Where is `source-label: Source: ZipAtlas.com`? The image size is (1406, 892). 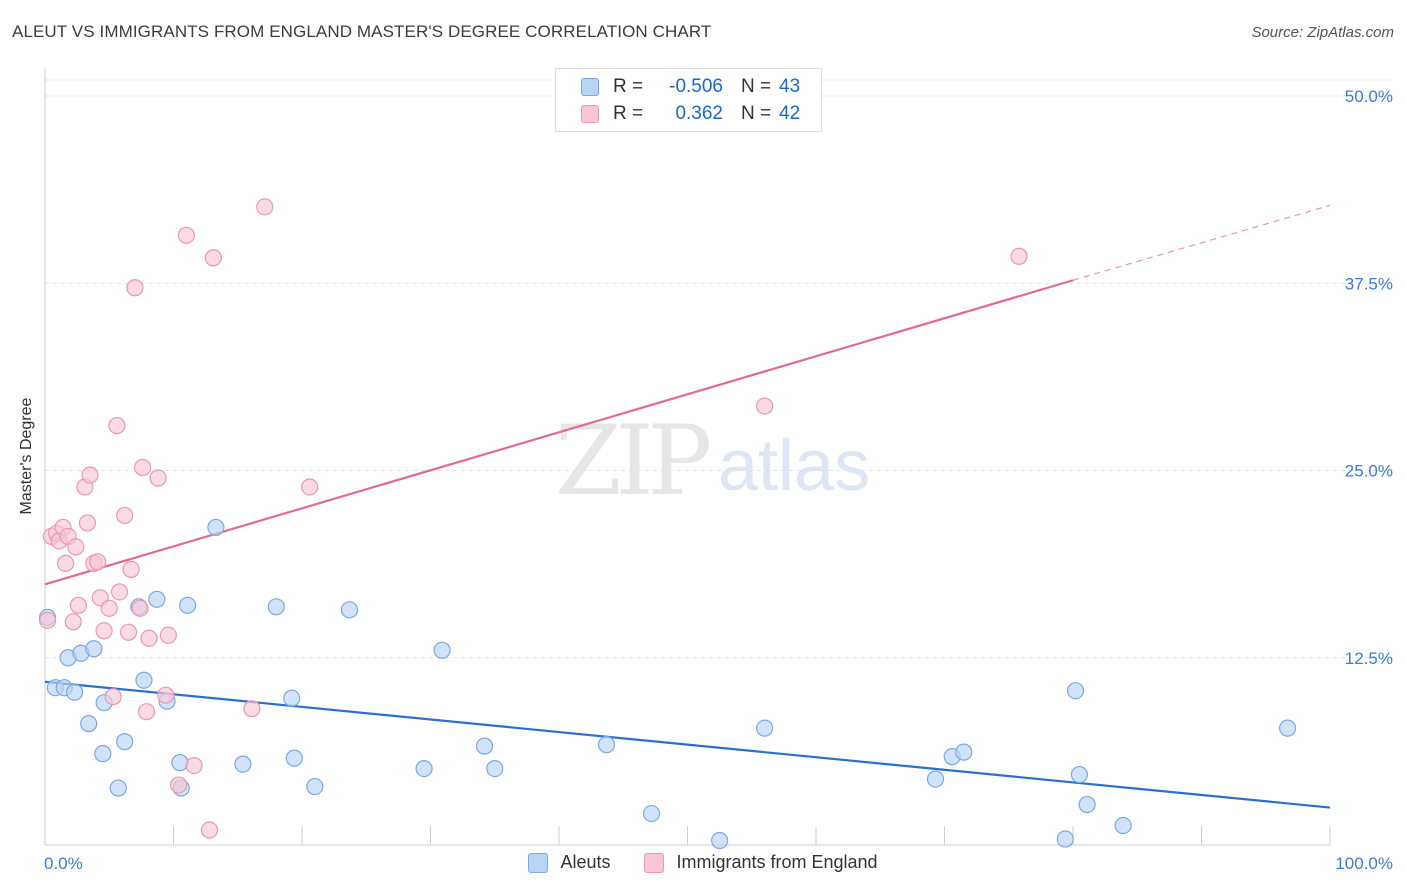
source-label: Source: ZipAtlas.com is located at coordinates (1322, 32).